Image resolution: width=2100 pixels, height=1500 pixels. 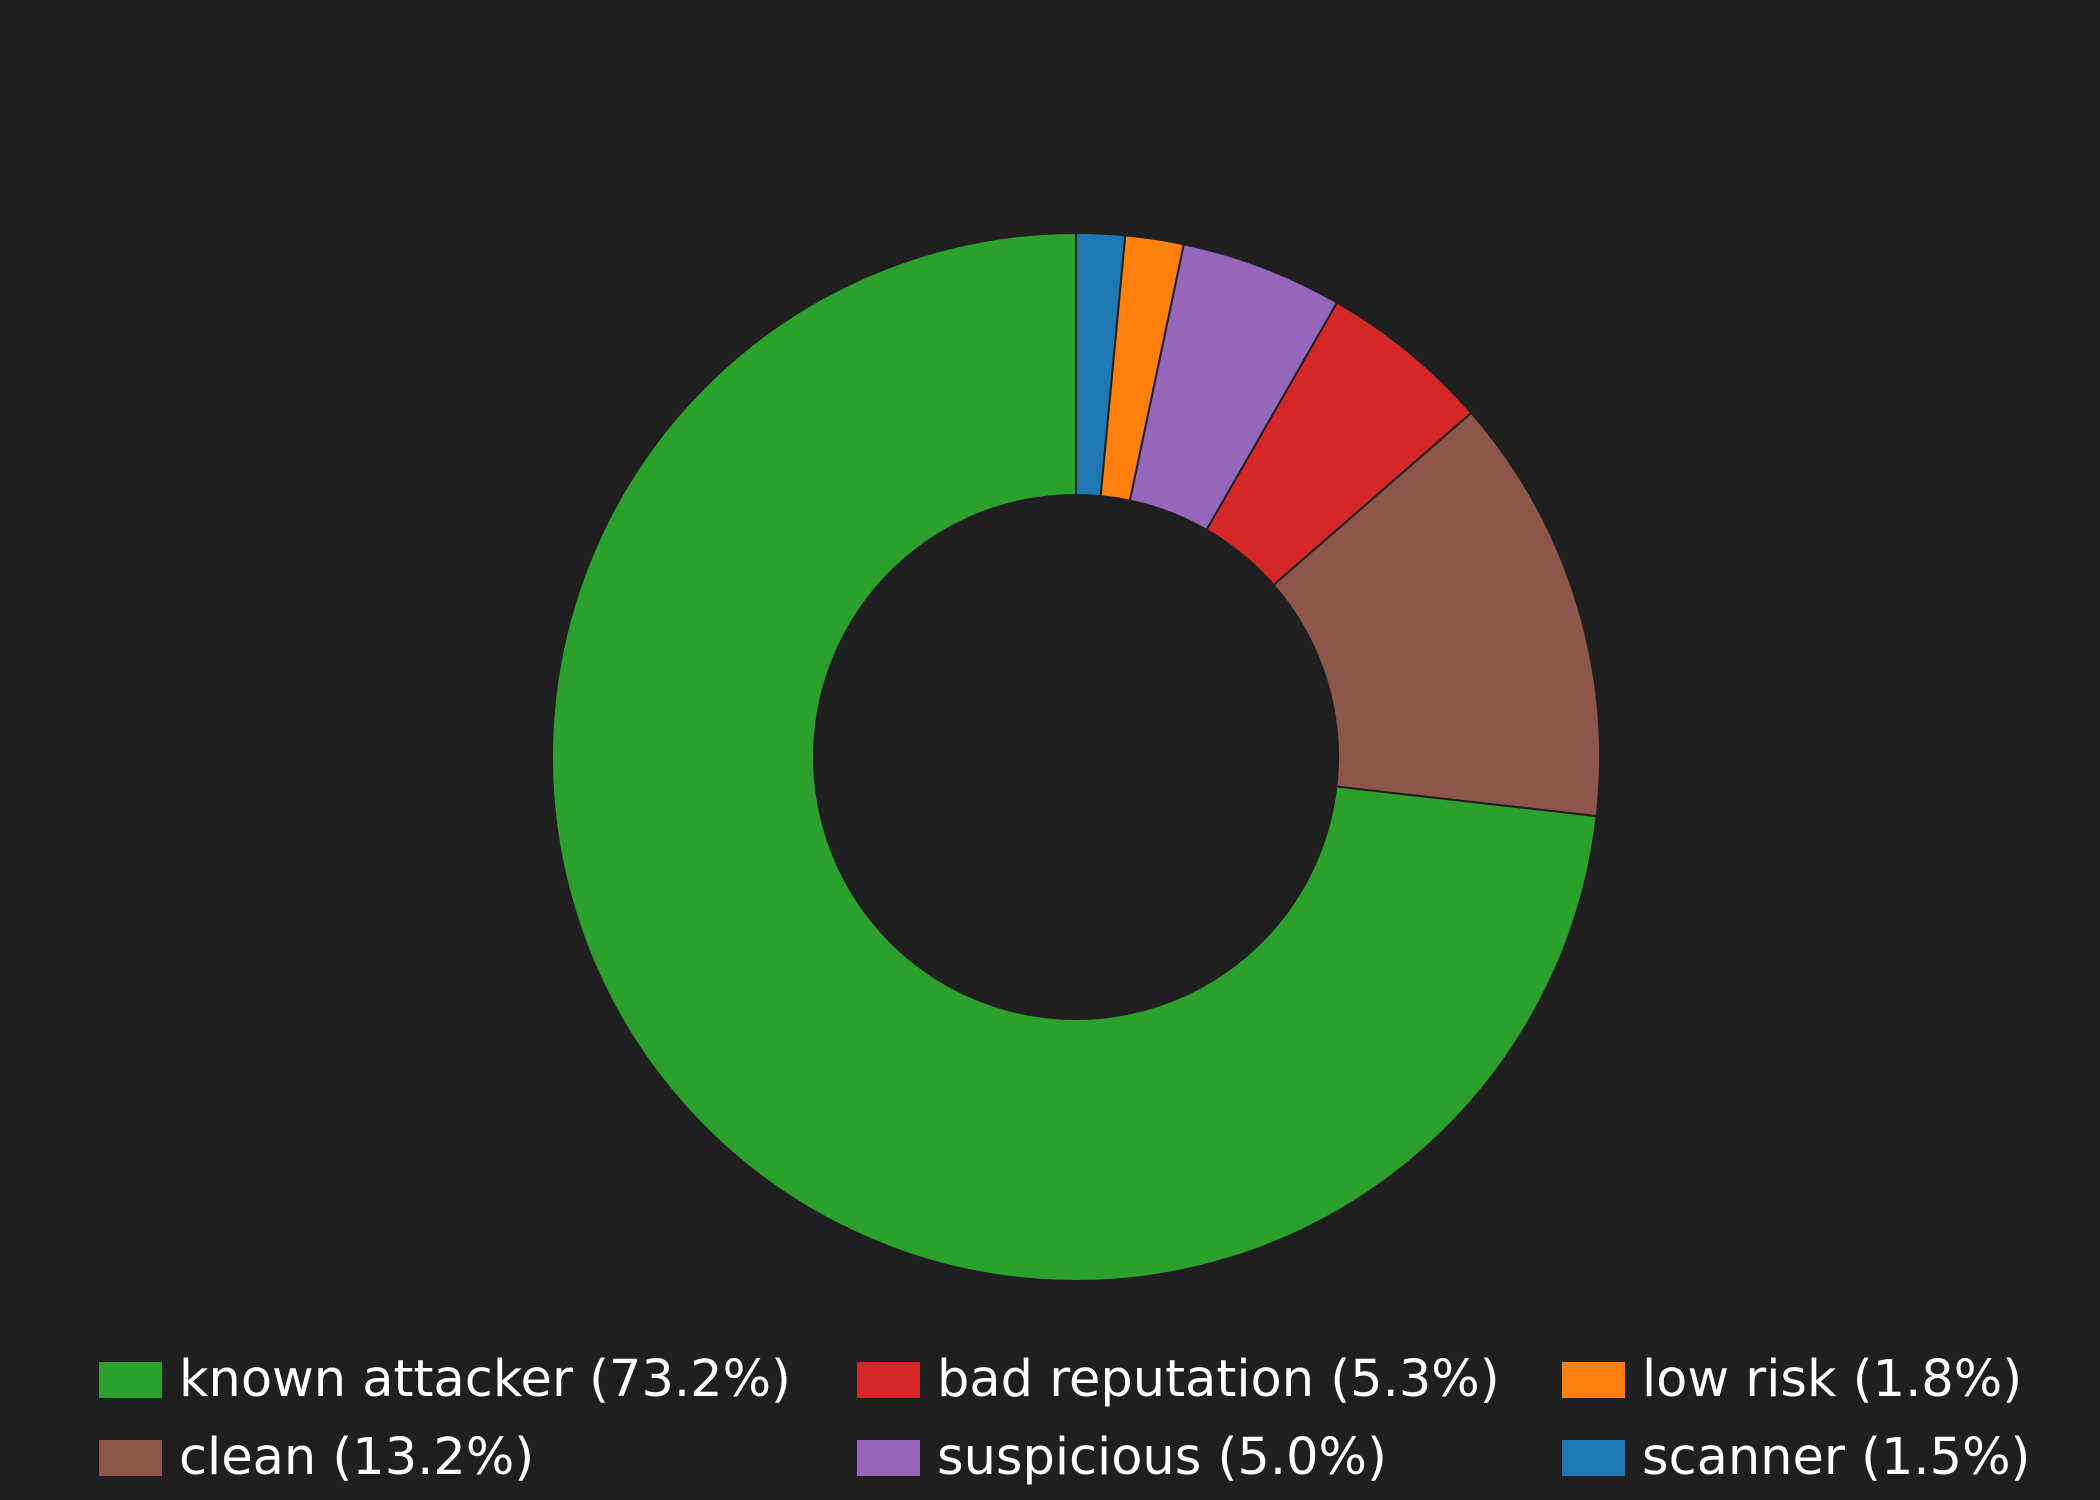 I want to click on slice-clean, so click(x=1436, y=614).